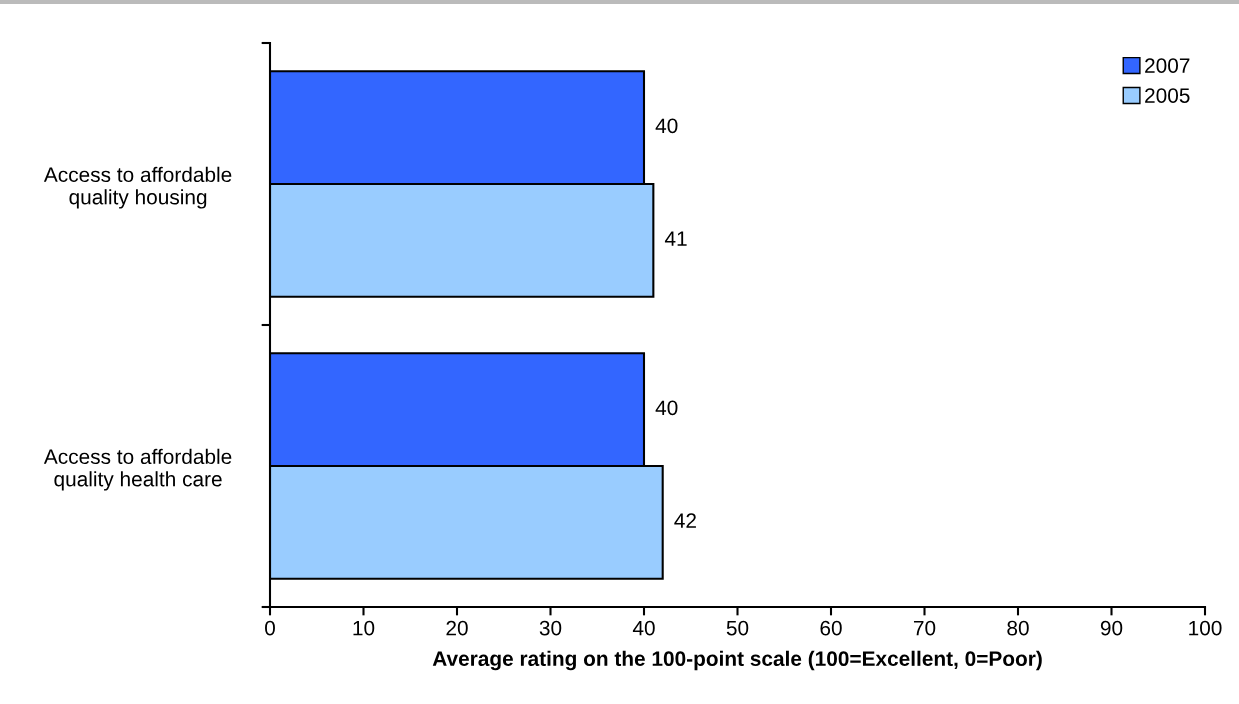 This screenshot has height=704, width=1239. I want to click on x-tick-label: 10, so click(364, 628).